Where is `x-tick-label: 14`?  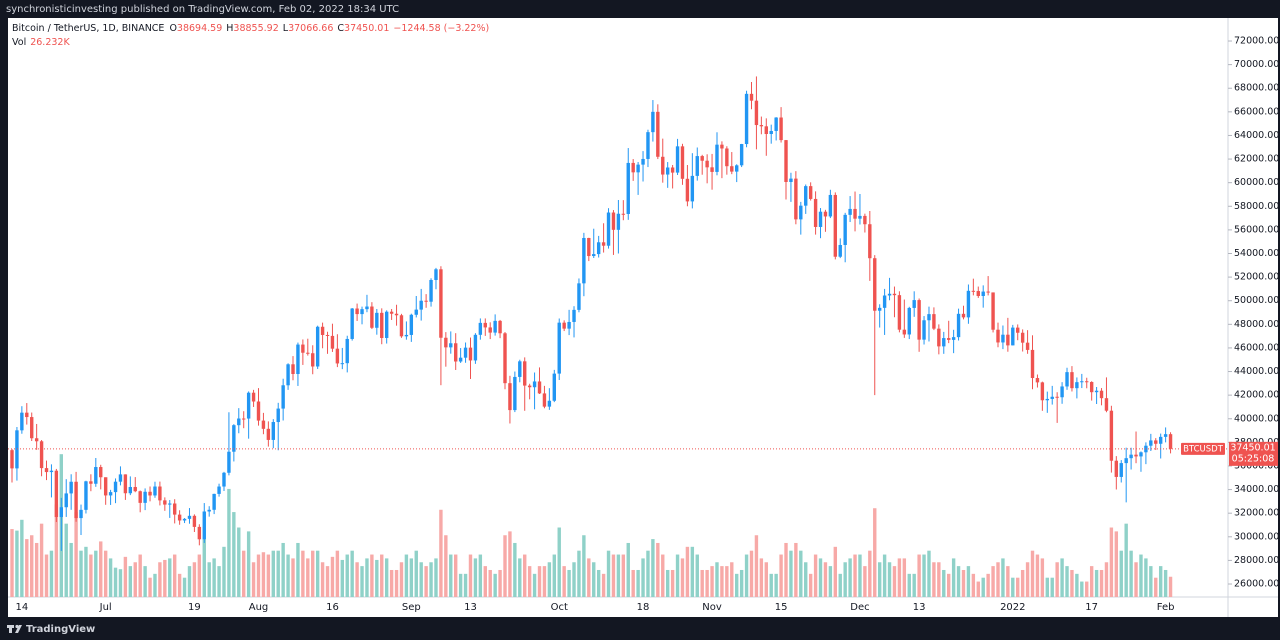 x-tick-label: 14 is located at coordinates (21, 607).